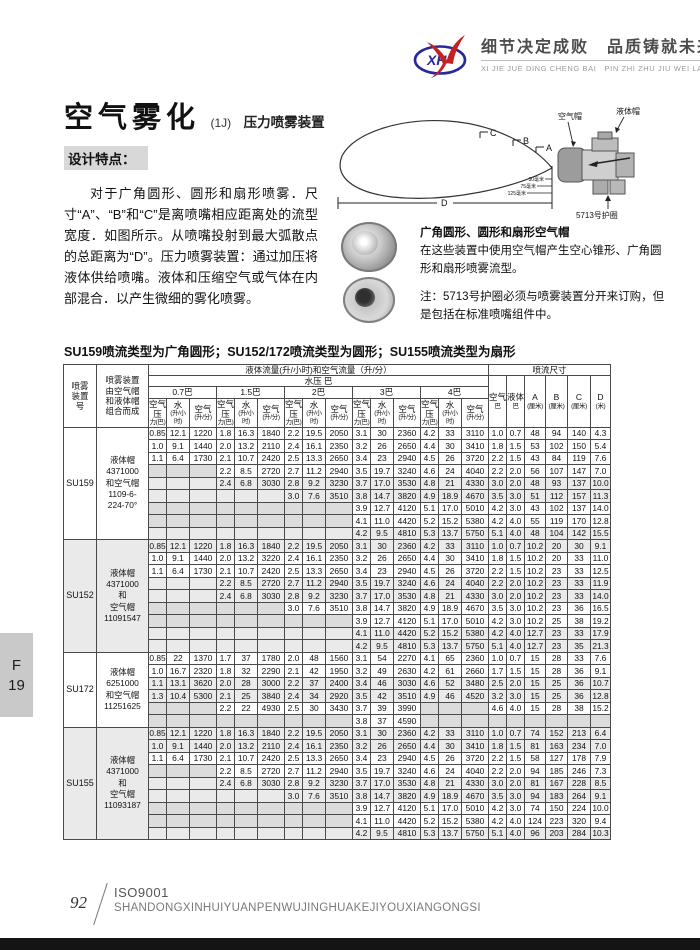  What do you see at coordinates (556, 433) in the screenshot?
I see `value-cell: 94` at bounding box center [556, 433].